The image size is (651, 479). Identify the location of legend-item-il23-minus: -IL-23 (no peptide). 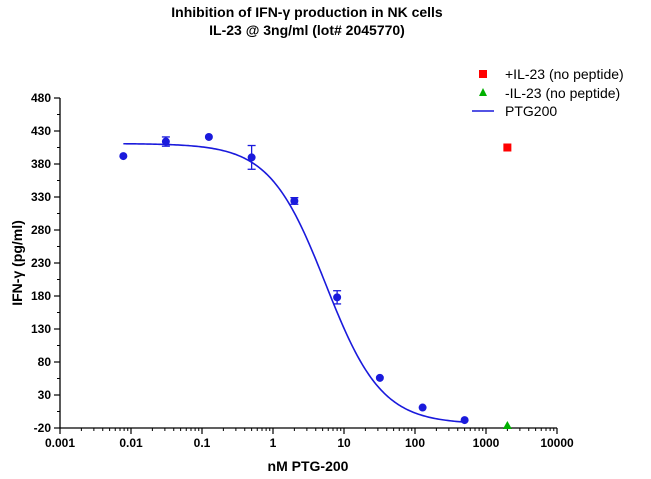
(549, 93).